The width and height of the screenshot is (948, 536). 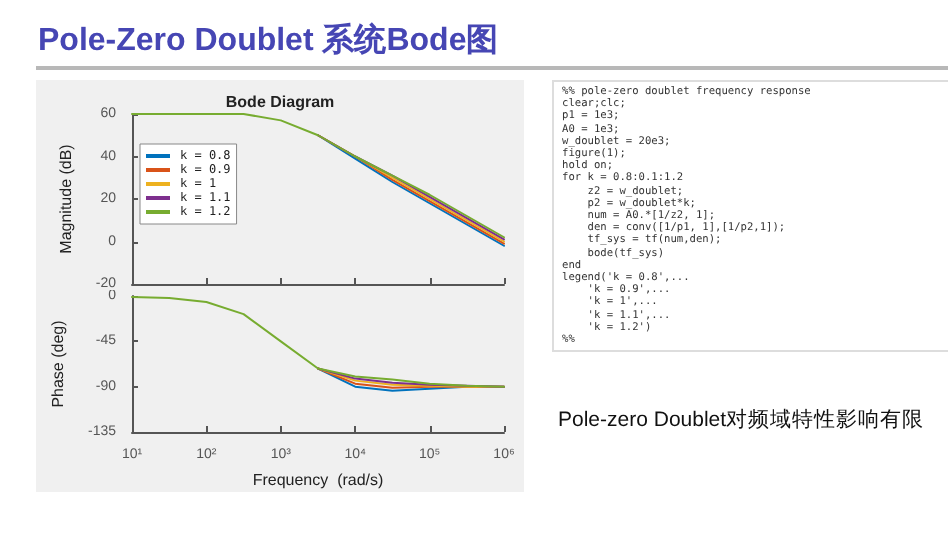 What do you see at coordinates (741, 420) in the screenshot?
I see `text: Pole-zero Doublet对频域特性影响有限` at bounding box center [741, 420].